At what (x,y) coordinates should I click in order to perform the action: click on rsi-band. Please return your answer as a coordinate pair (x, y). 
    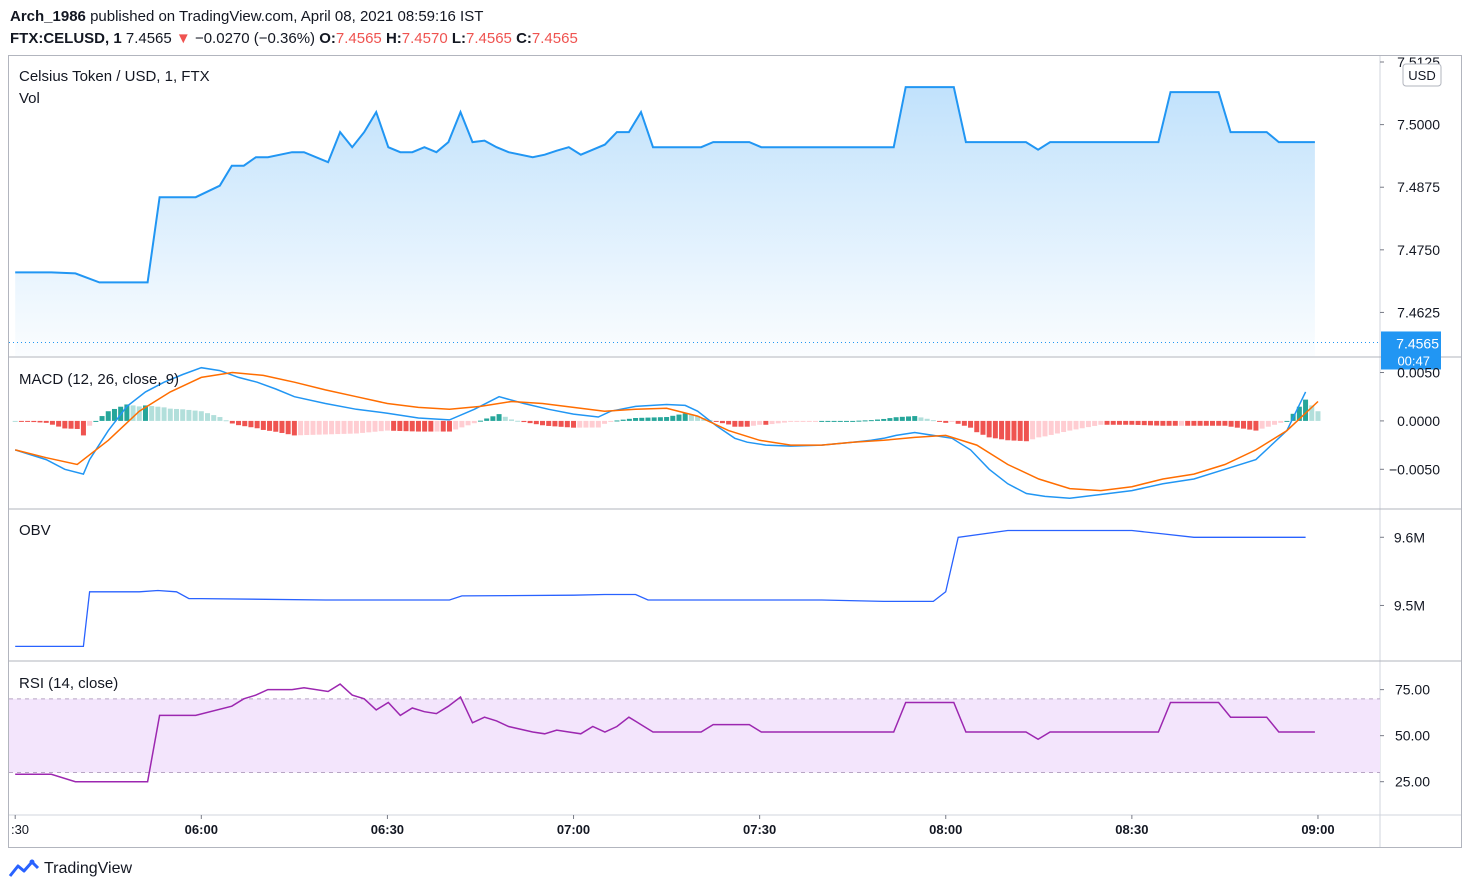
    Looking at the image, I should click on (694, 735).